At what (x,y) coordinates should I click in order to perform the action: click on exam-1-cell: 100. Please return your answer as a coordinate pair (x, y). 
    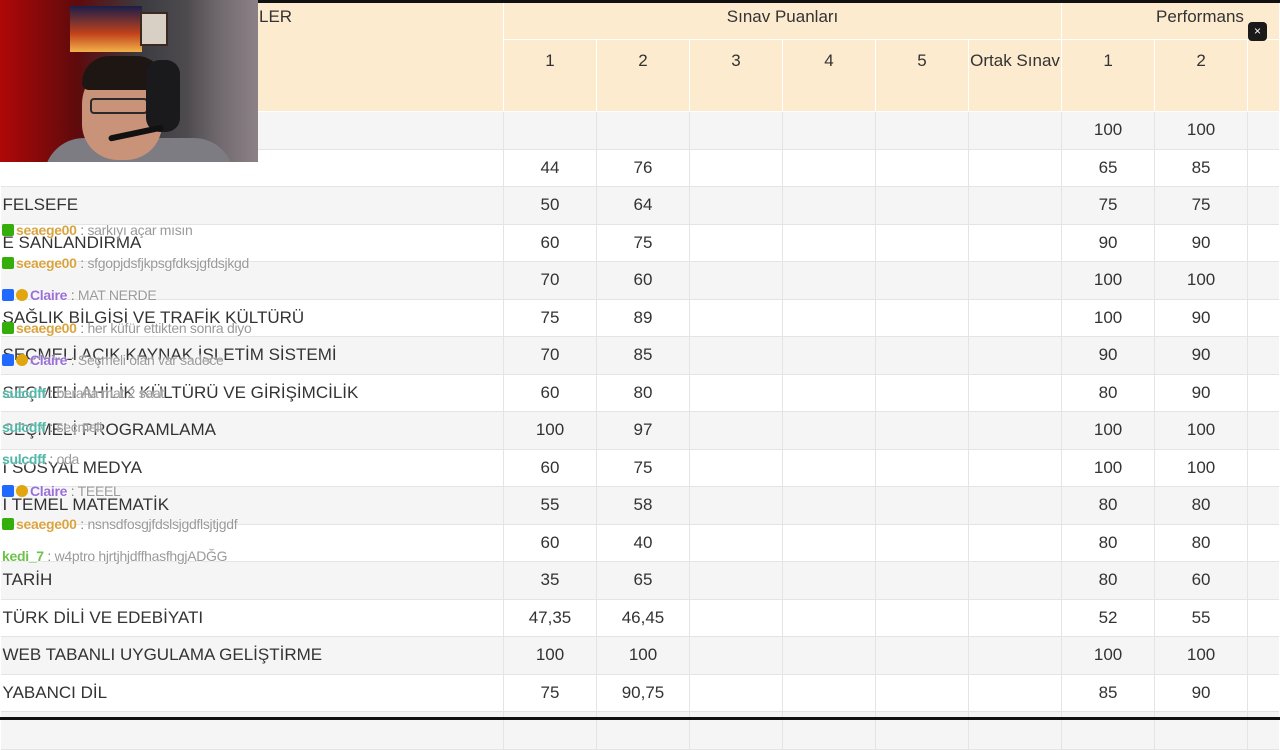
    Looking at the image, I should click on (550, 430).